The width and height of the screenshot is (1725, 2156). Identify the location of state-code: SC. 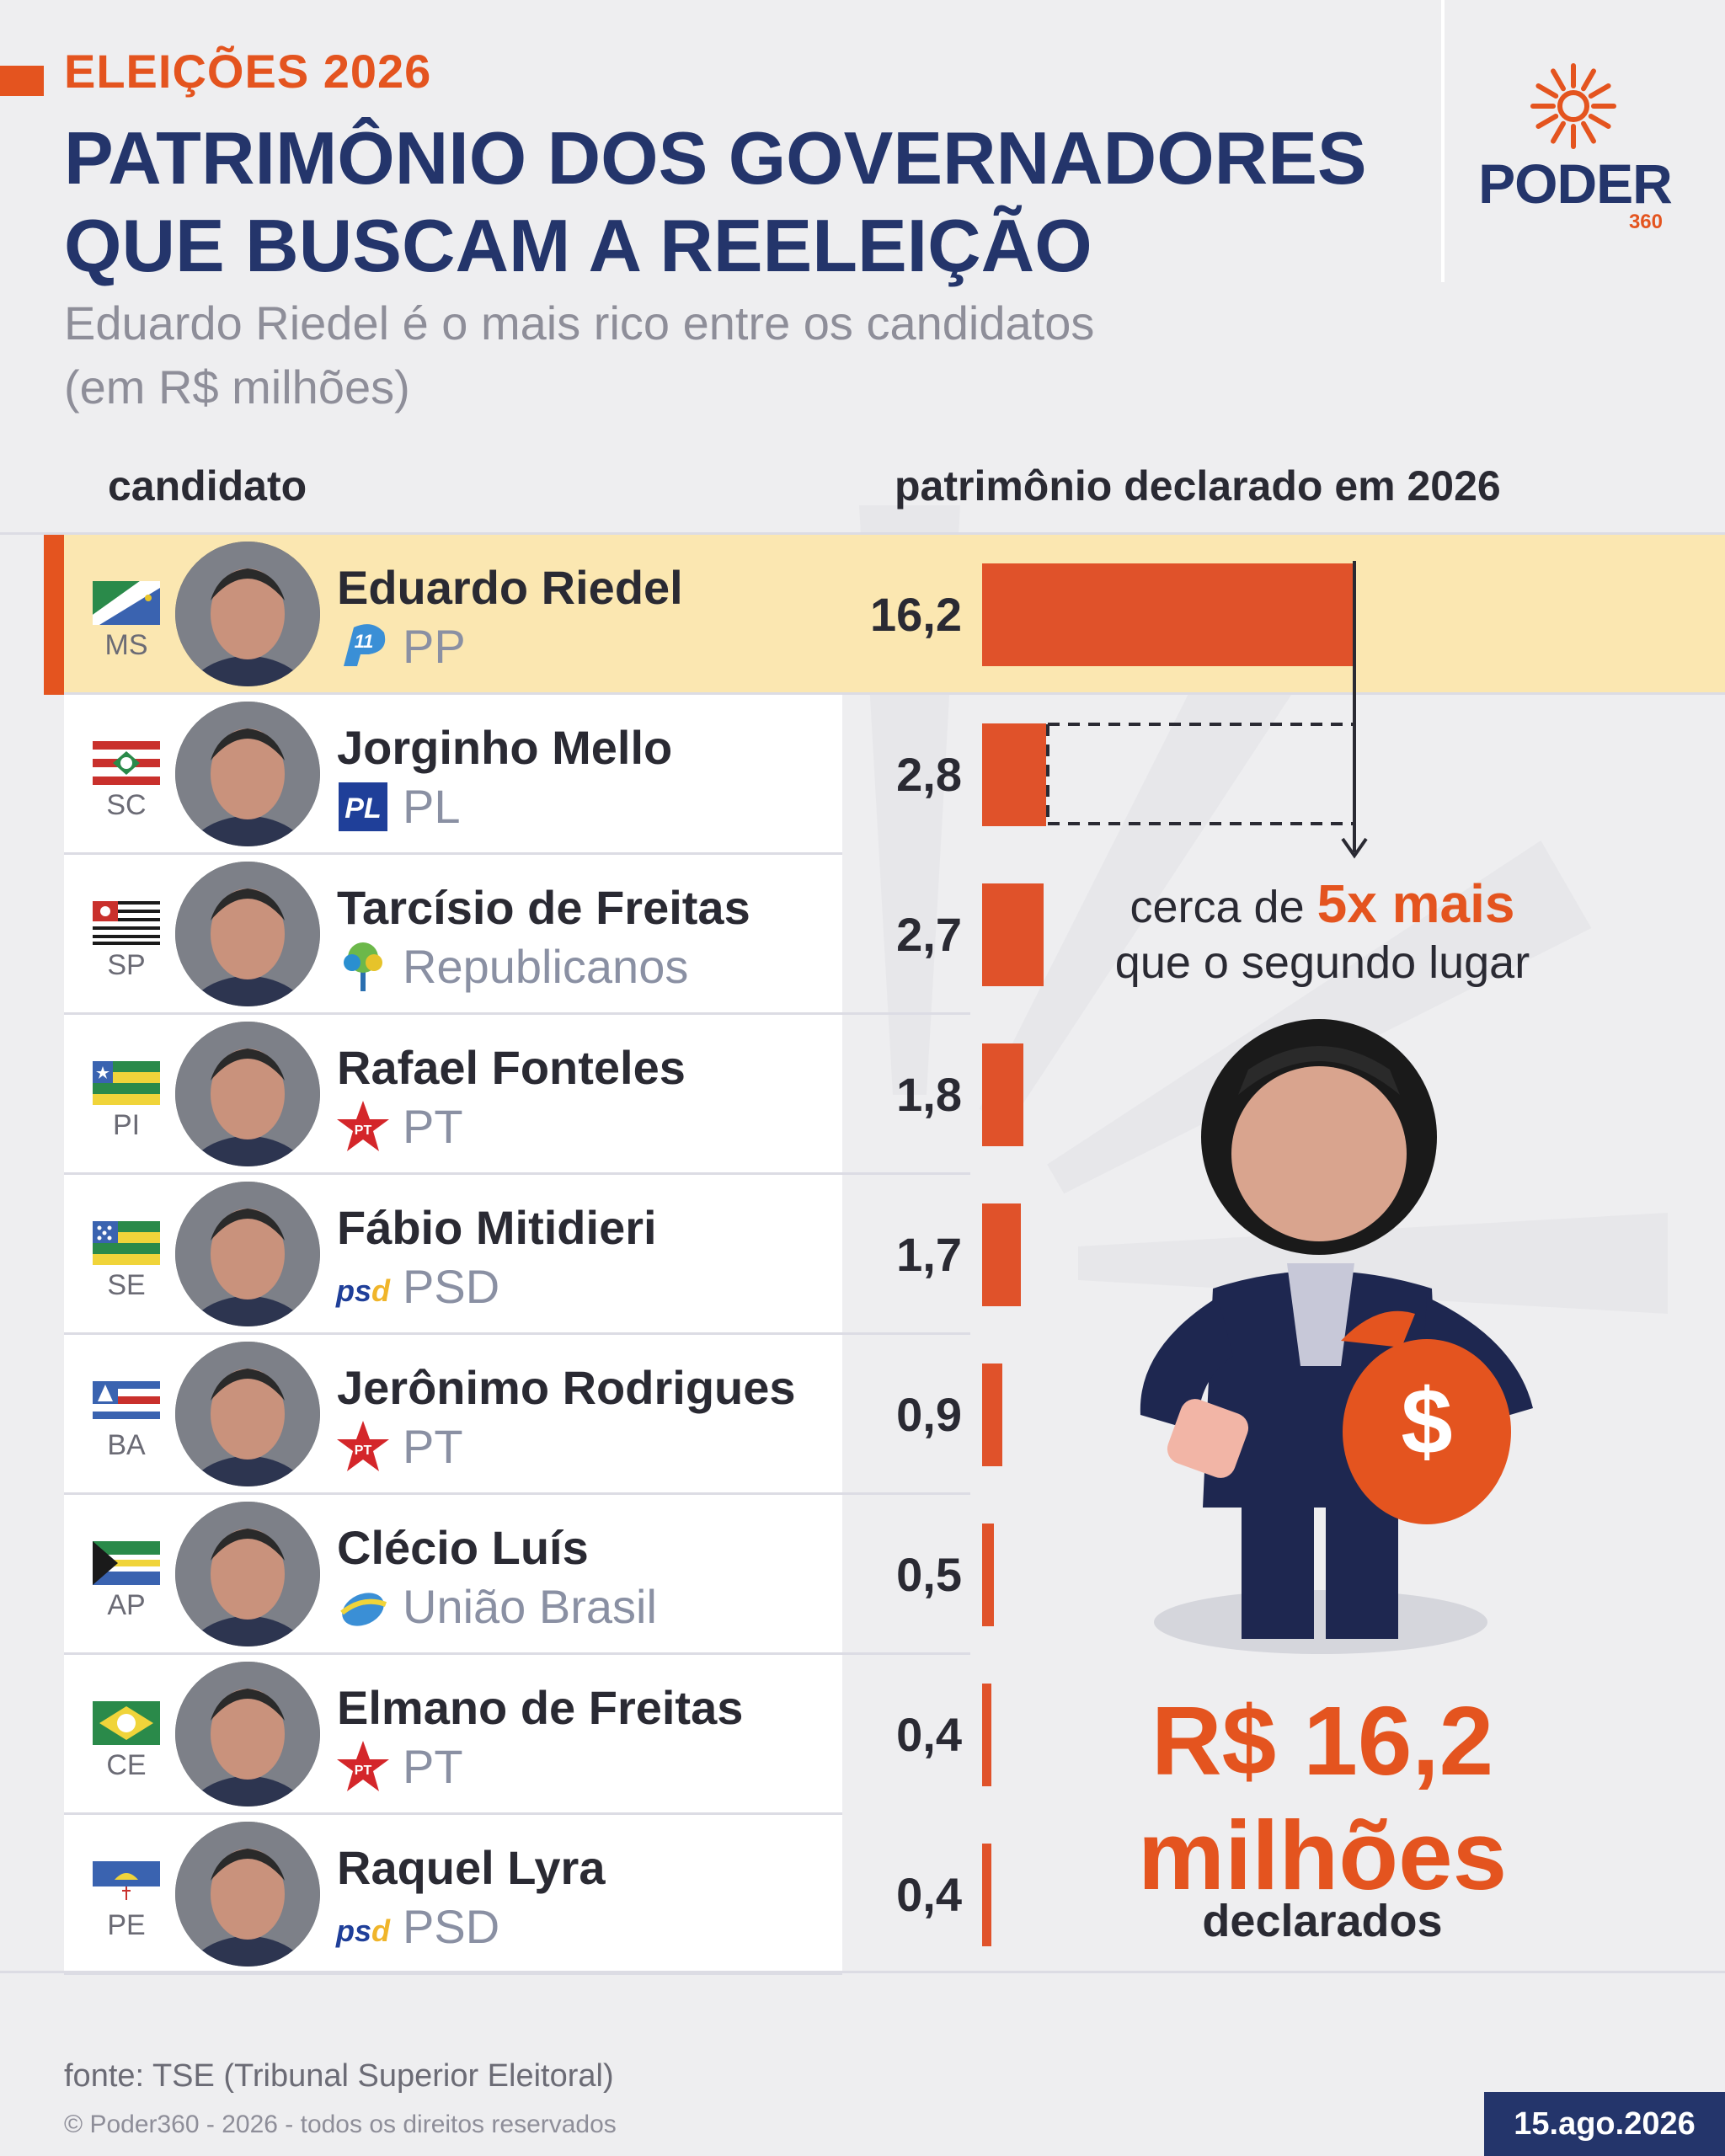
(126, 805).